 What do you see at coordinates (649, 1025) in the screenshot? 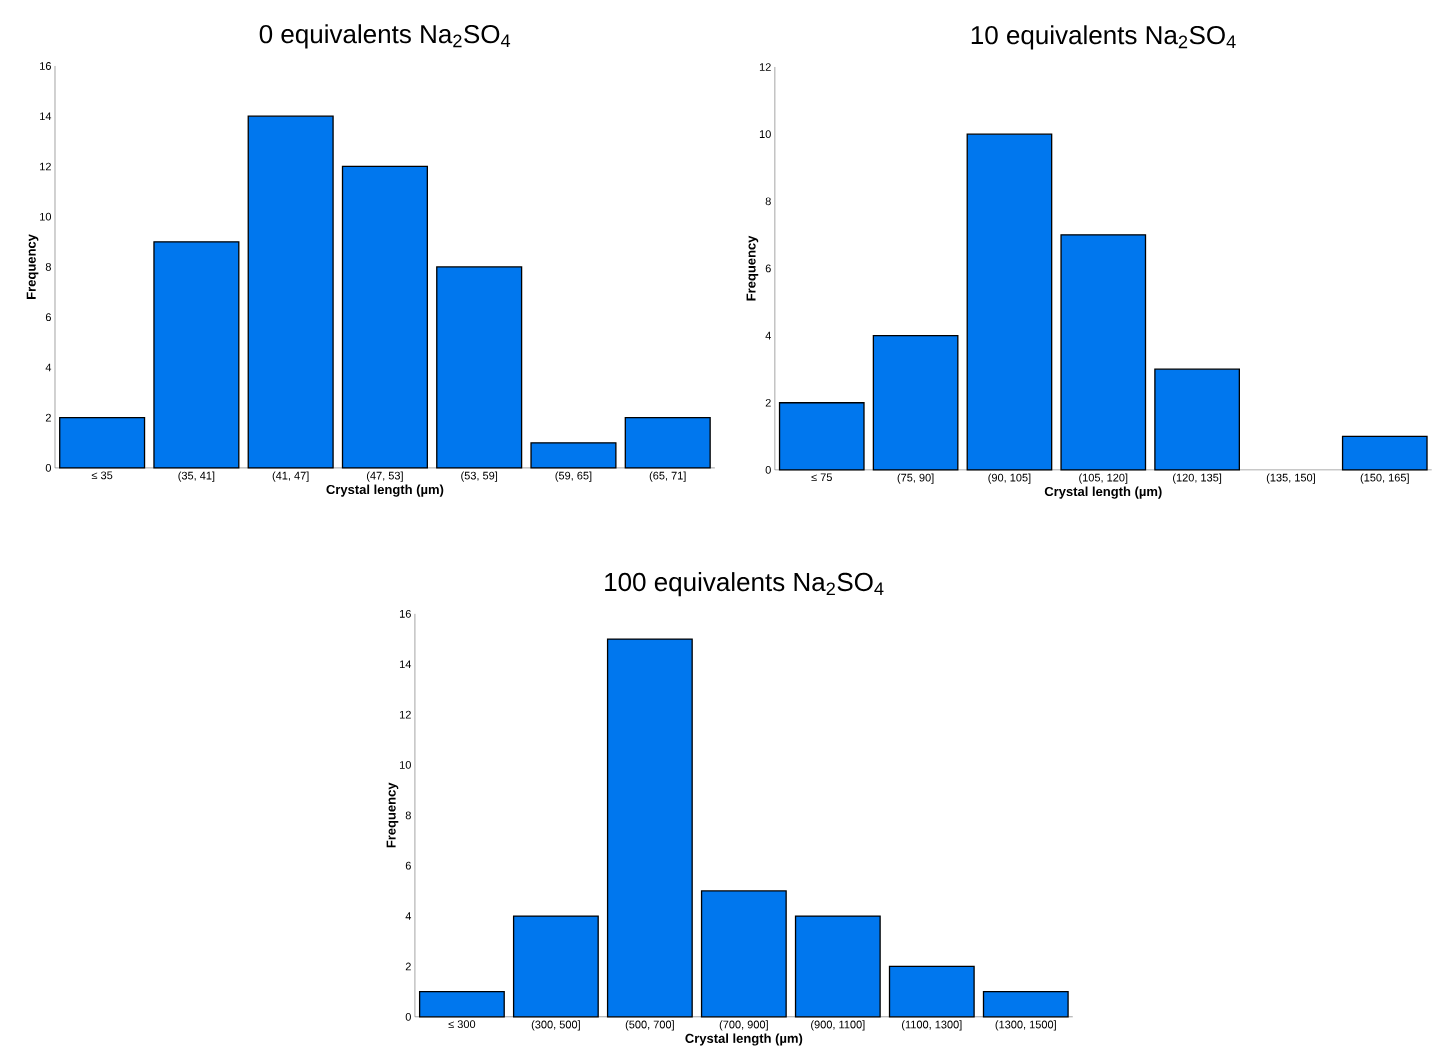
I see `x-tick-label: (500, 700]` at bounding box center [649, 1025].